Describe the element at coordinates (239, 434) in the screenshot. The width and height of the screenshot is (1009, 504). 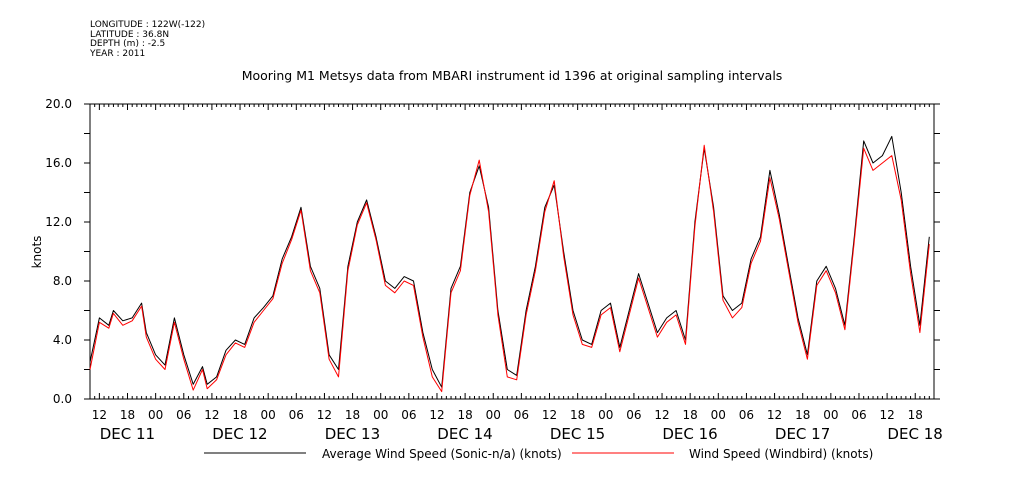
I see `x-day-label: DEC 12` at that location.